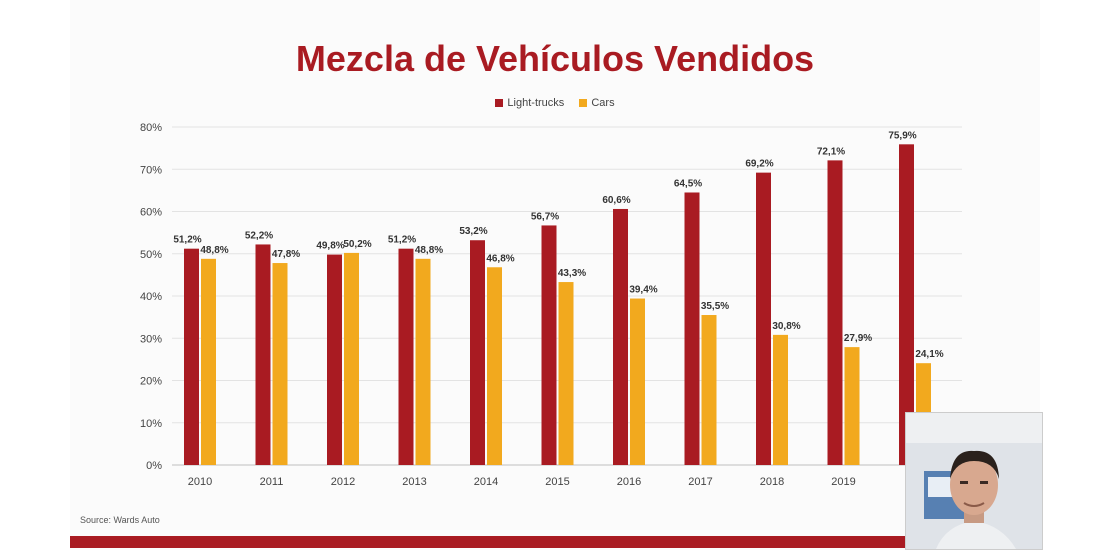  I want to click on y-tick-label: 80%, so click(151, 128).